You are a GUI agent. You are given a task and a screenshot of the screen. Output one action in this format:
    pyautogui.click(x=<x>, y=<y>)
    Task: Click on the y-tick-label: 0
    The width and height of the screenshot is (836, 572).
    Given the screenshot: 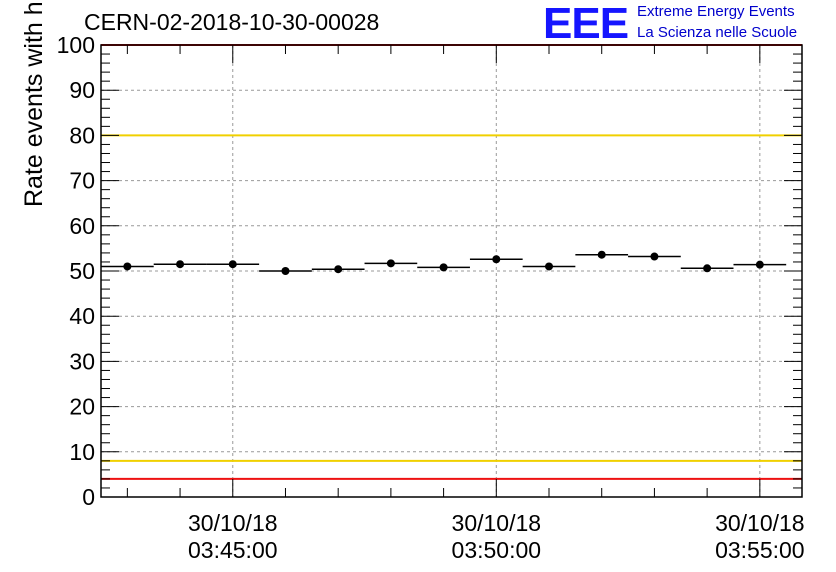 What is the action you would take?
    pyautogui.click(x=88, y=497)
    